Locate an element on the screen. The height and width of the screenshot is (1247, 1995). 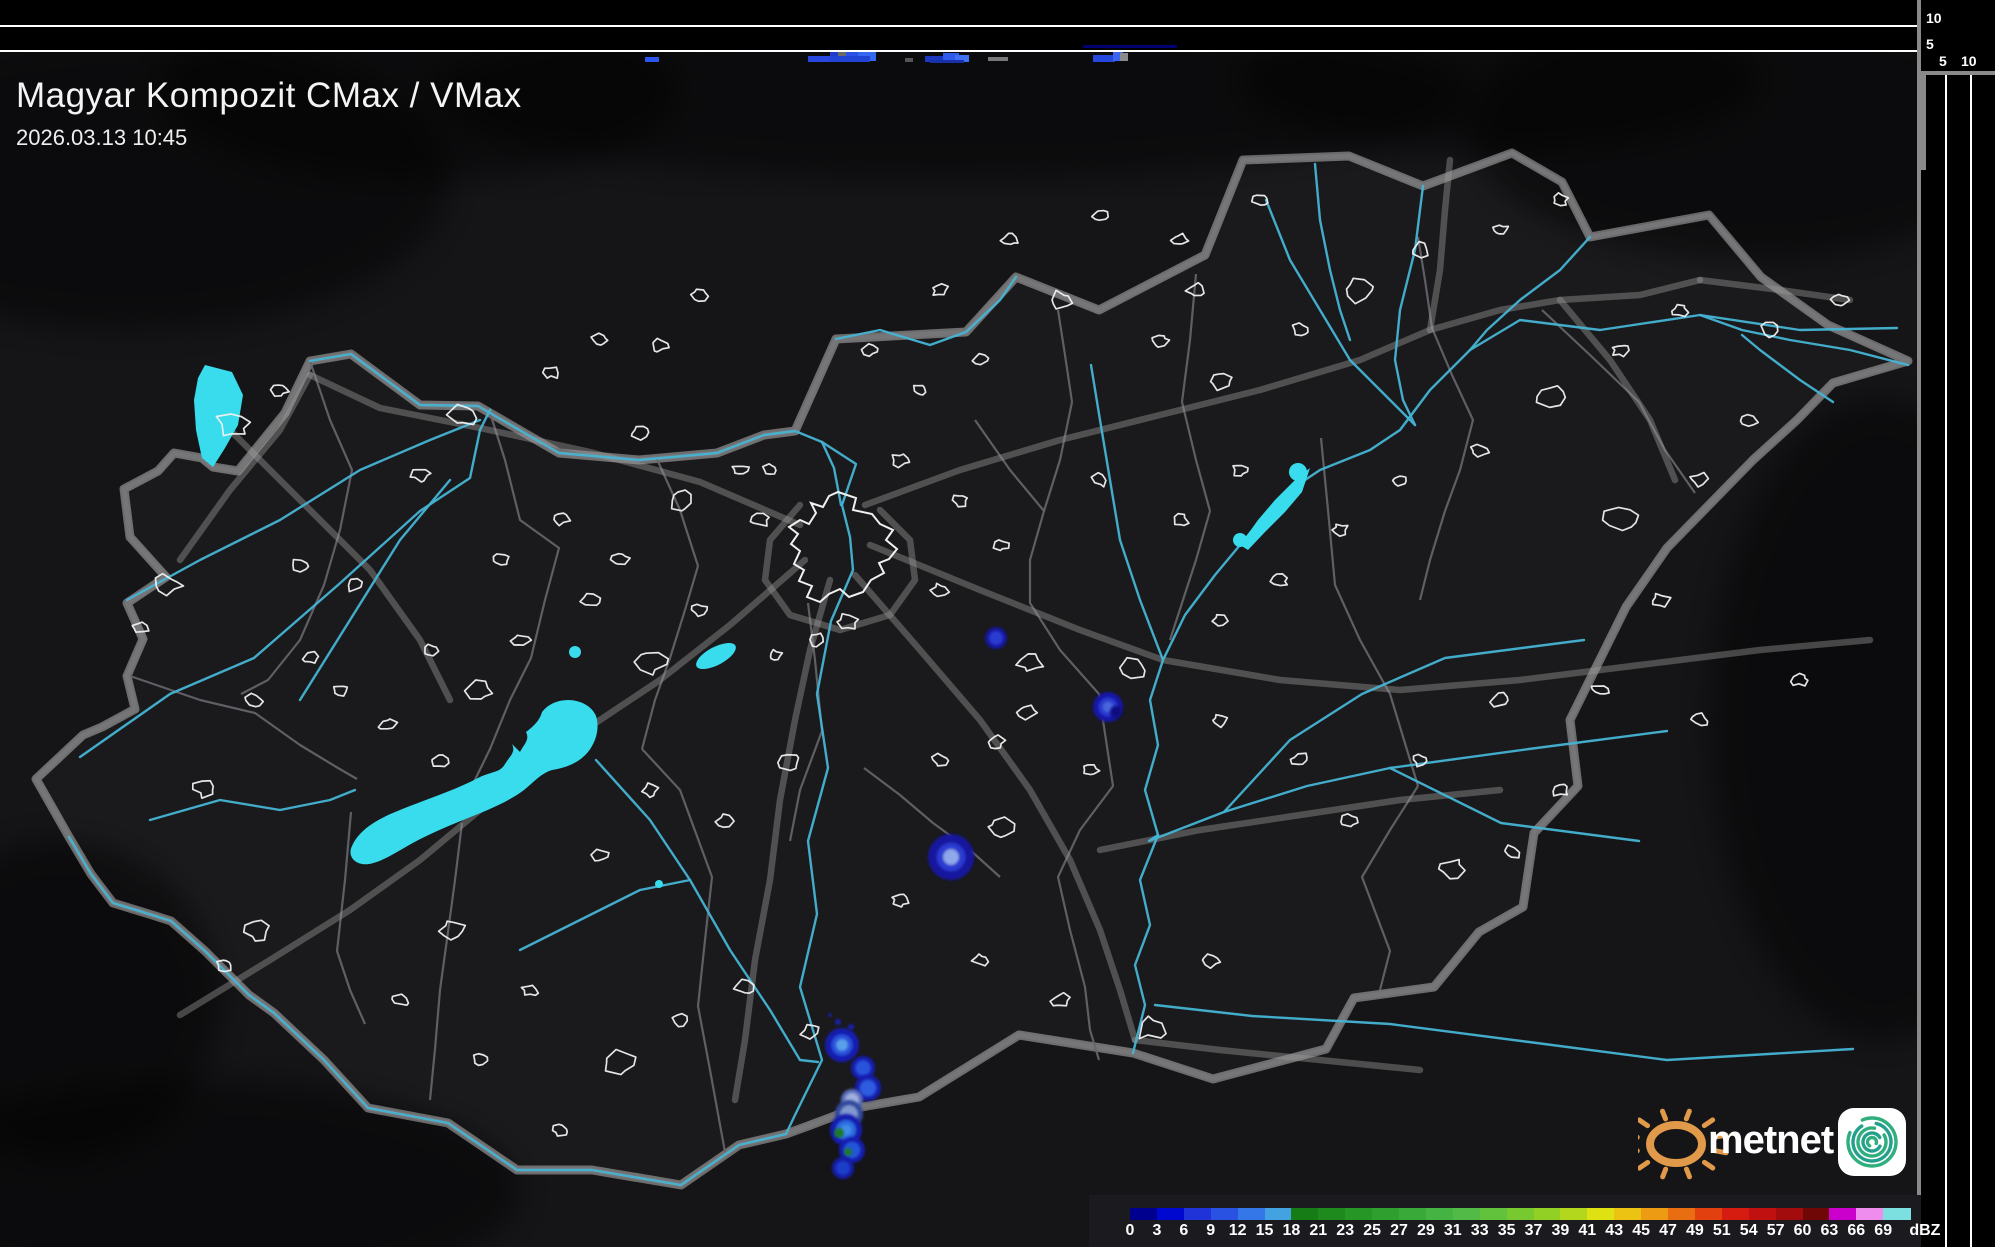
legend-tick: 3 is located at coordinates (1157, 1230).